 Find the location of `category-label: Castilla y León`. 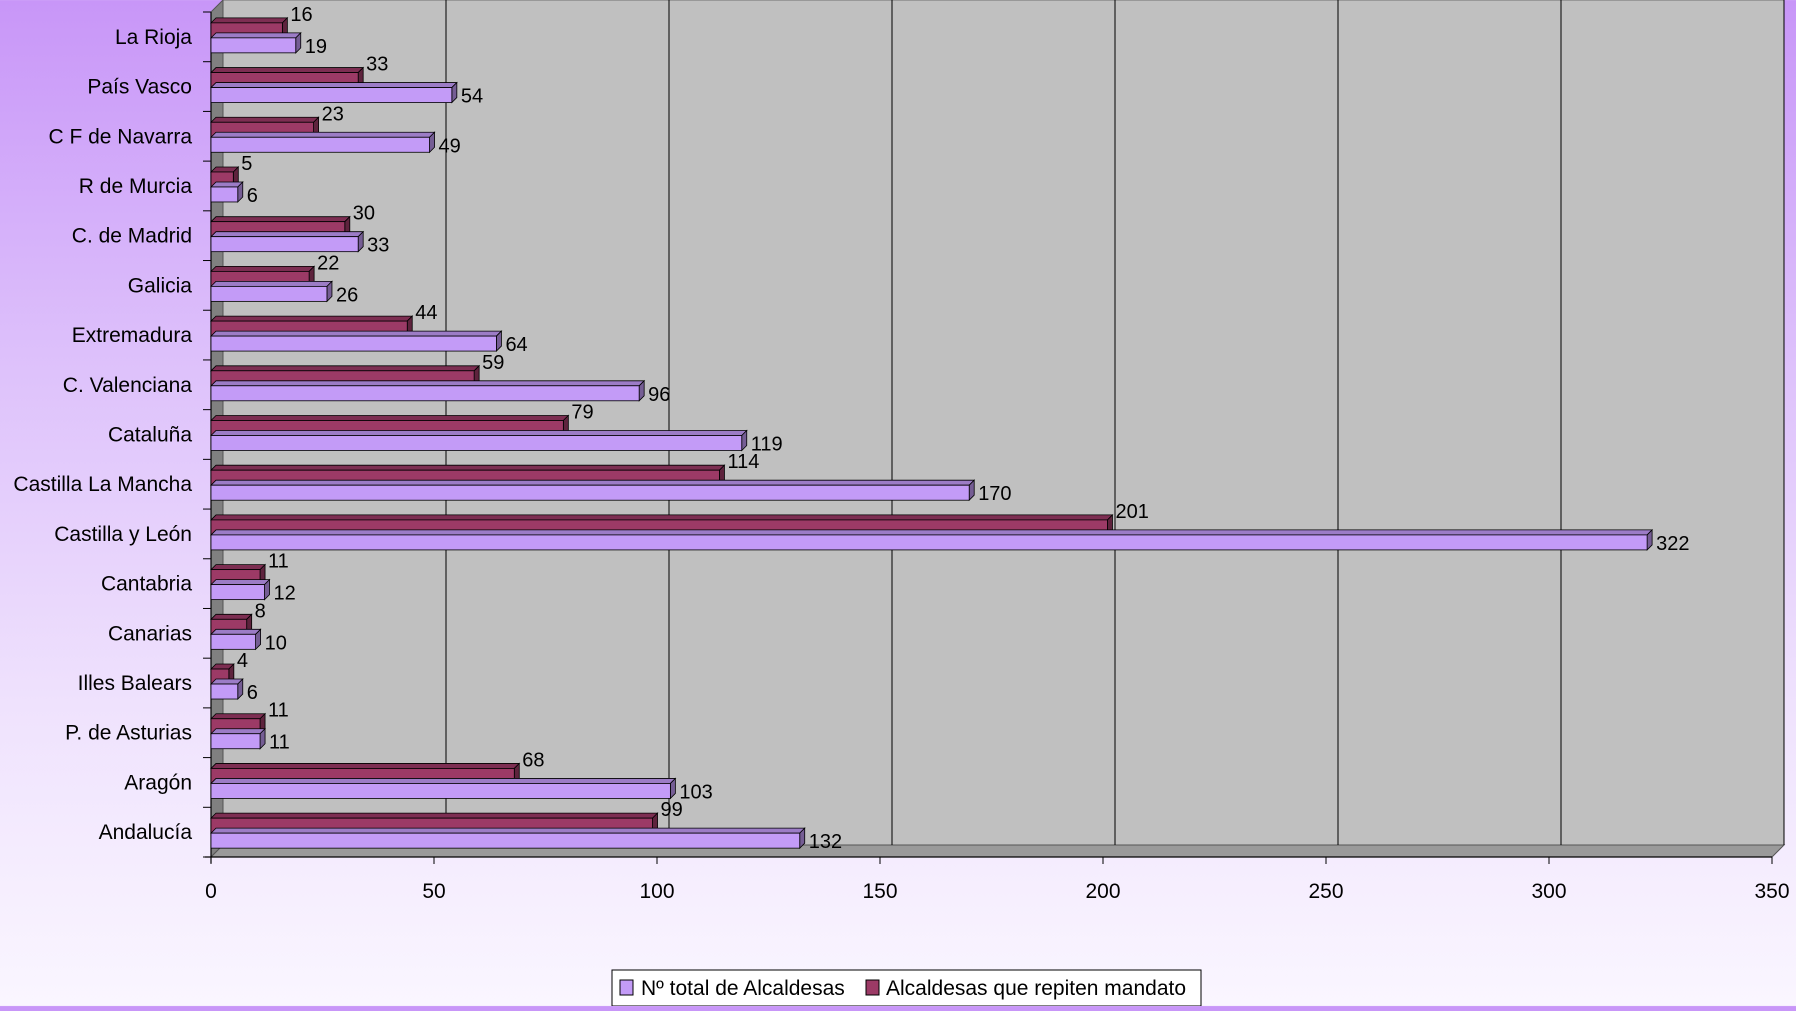

category-label: Castilla y León is located at coordinates (123, 534).